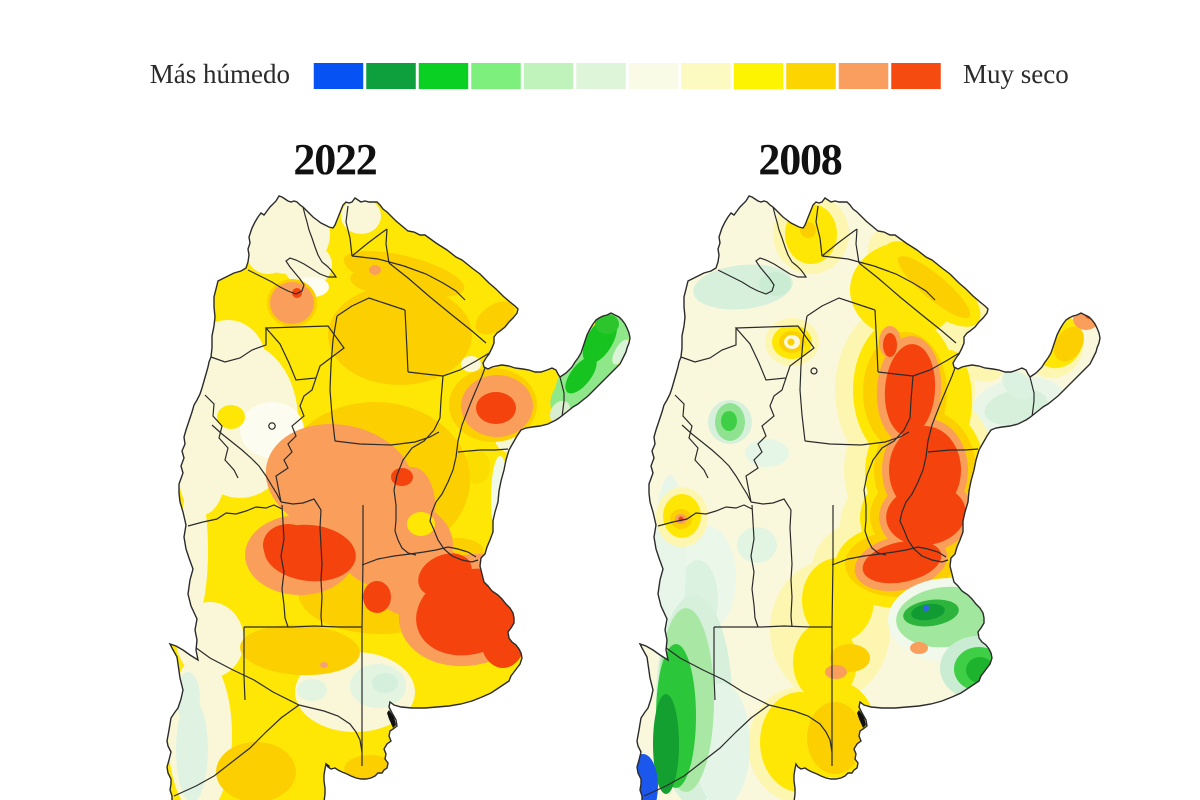  I want to click on svg-text: Más húmedo, so click(220, 74).